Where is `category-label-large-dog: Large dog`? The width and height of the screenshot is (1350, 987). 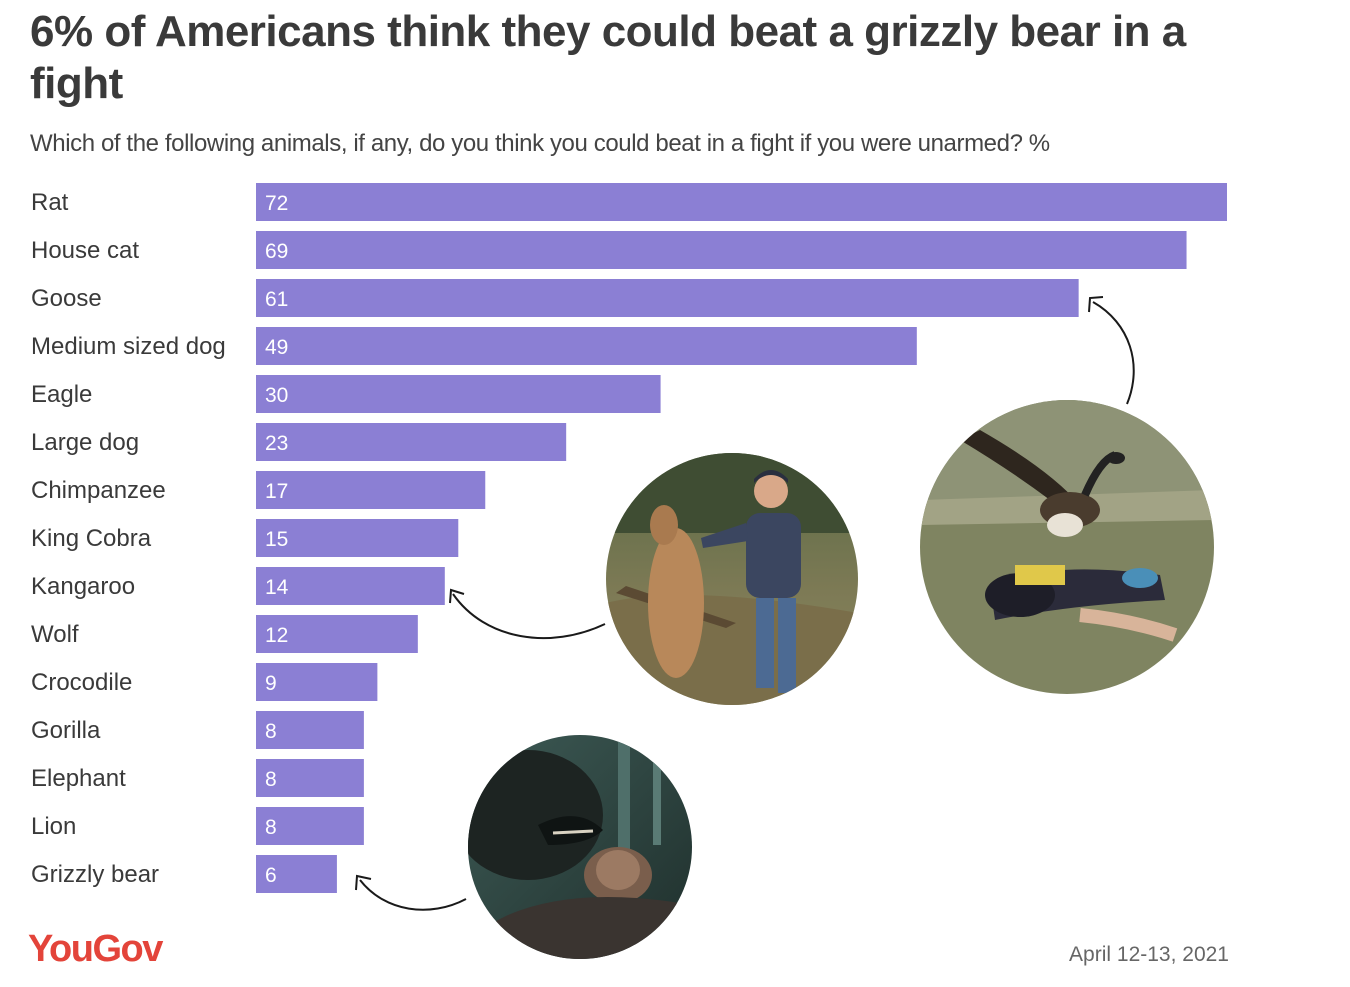 category-label-large-dog: Large dog is located at coordinates (85, 442).